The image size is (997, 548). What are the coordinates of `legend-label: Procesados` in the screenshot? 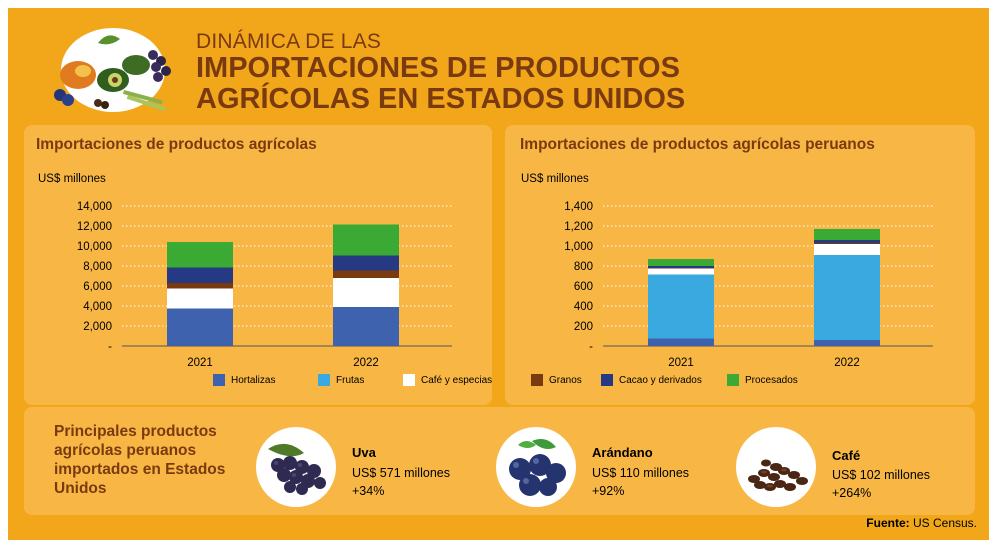 It's located at (771, 380).